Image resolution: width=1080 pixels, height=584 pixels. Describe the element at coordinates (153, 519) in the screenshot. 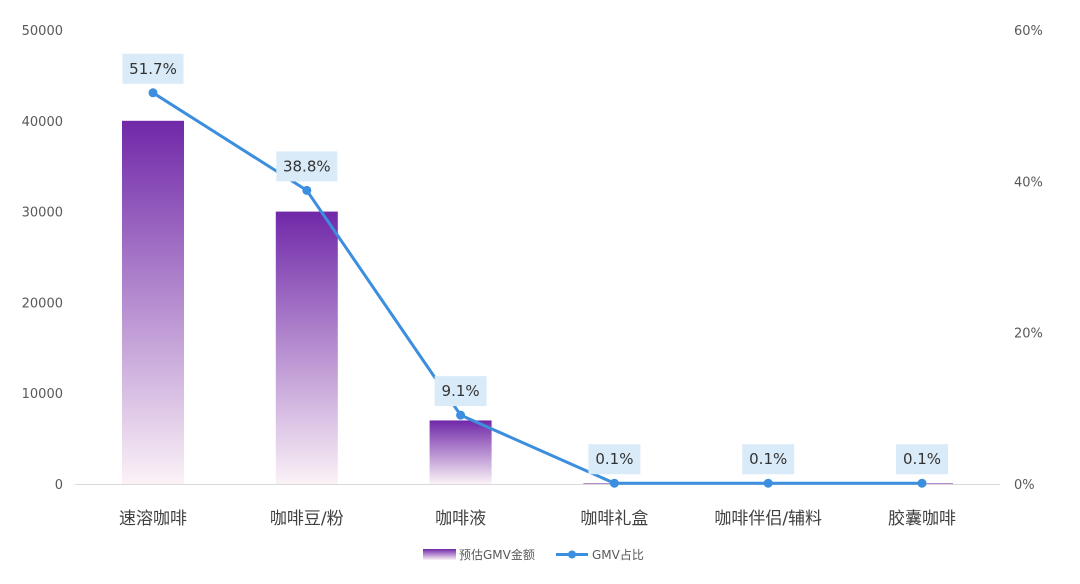

I see `x-tick-label: 速溶咖啡` at that location.